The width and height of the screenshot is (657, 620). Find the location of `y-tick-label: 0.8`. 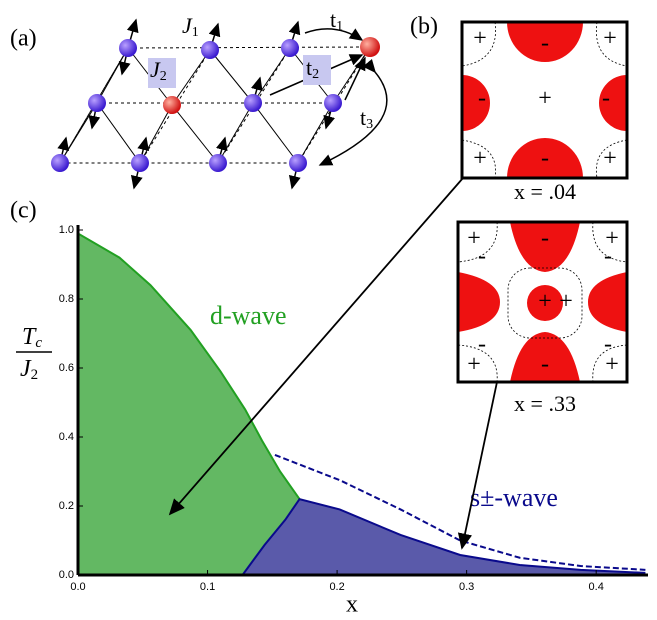

y-tick-label: 0.8 is located at coordinates (66, 299).